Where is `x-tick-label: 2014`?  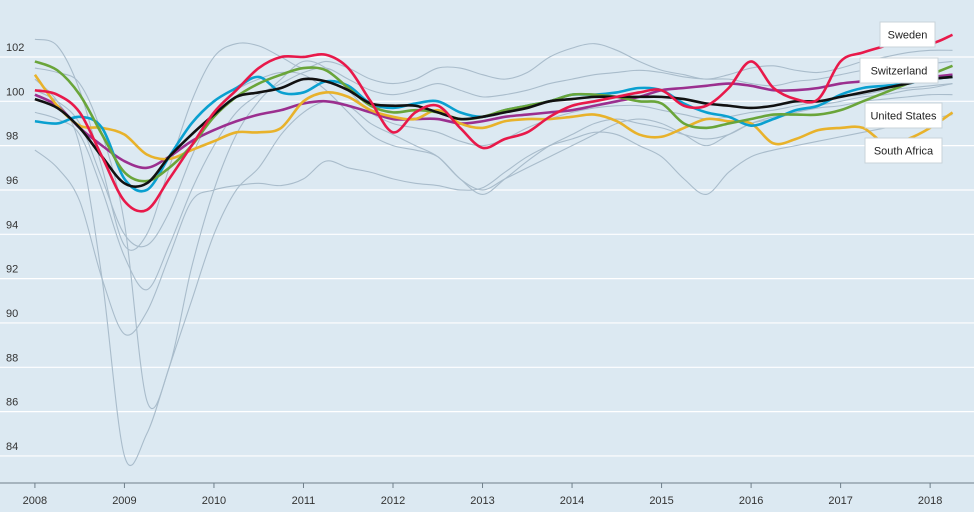 x-tick-label: 2014 is located at coordinates (572, 501).